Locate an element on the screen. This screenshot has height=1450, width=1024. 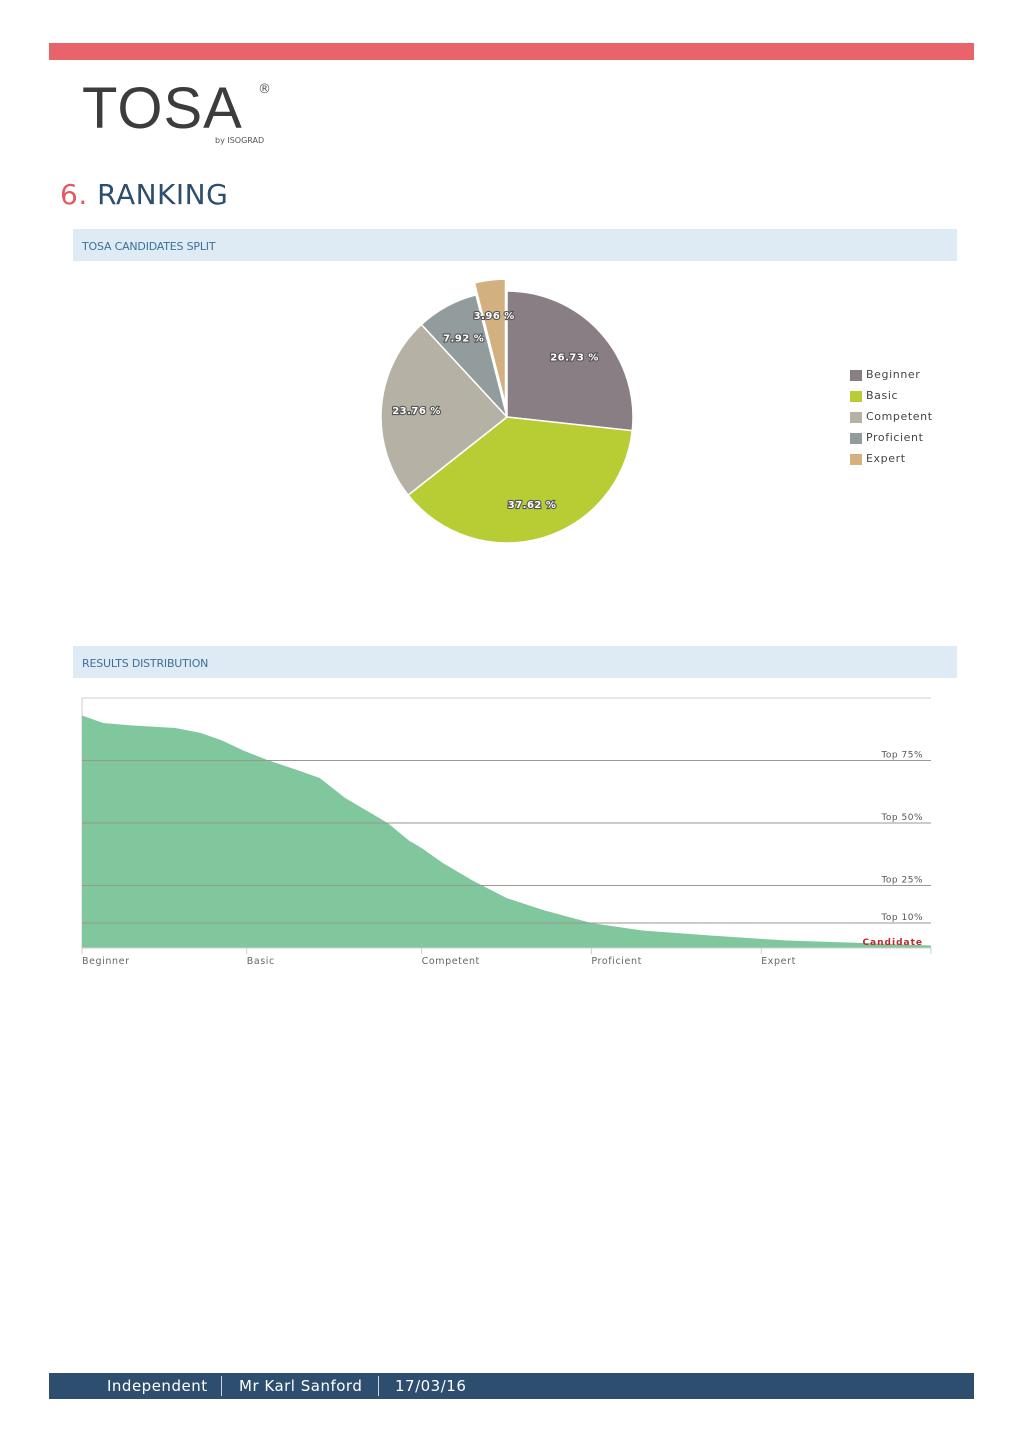
candidate-label: Candidate is located at coordinates (892, 943).